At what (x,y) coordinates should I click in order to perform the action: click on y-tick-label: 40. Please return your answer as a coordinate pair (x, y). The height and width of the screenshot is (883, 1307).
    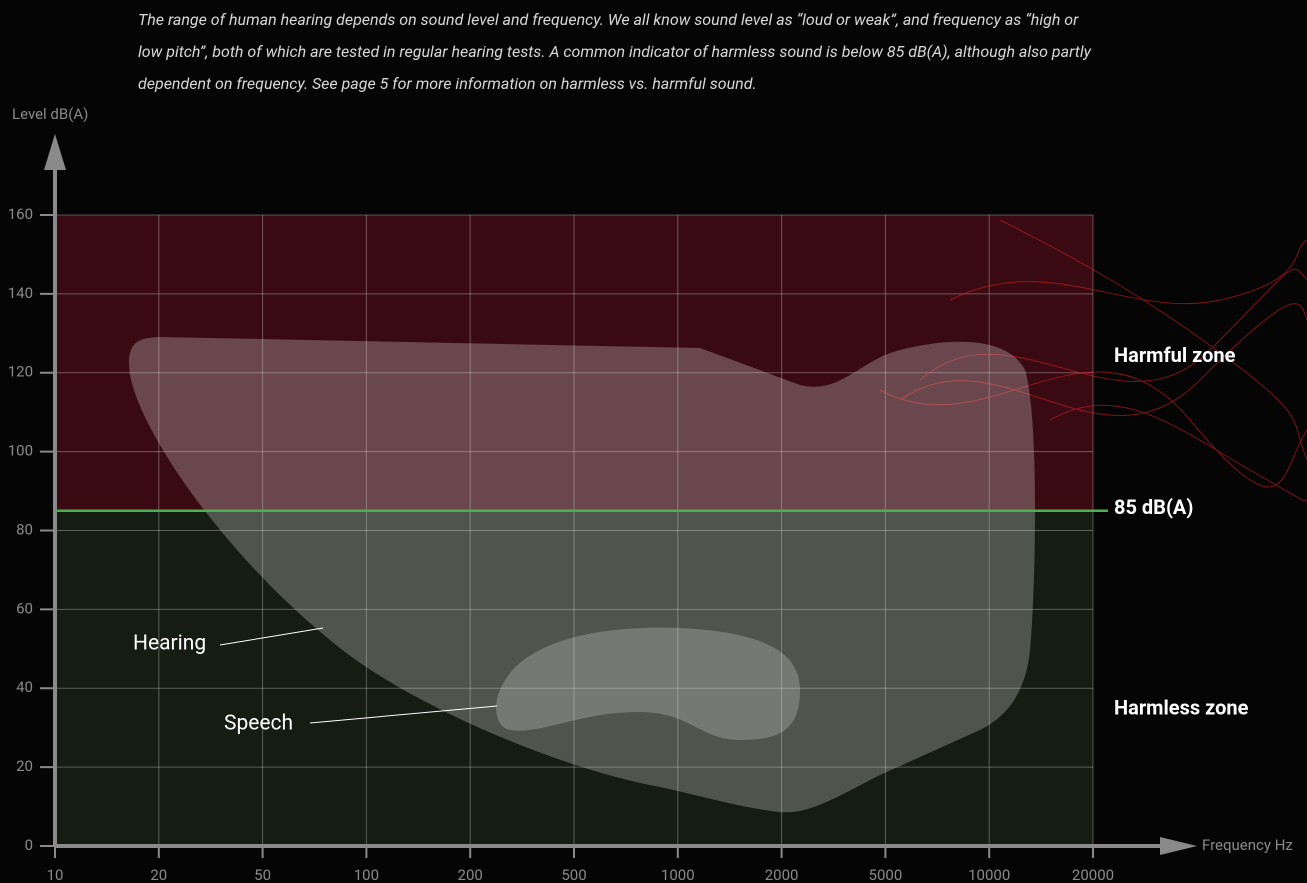
    Looking at the image, I should click on (24, 687).